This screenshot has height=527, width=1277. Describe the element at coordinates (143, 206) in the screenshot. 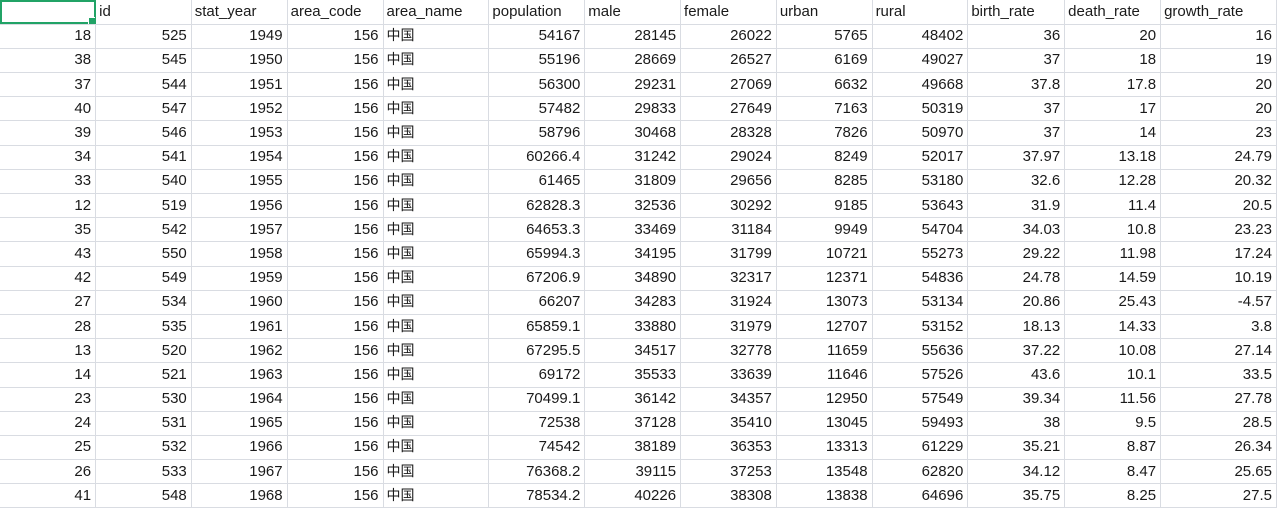

I see `cell-id: 519` at that location.